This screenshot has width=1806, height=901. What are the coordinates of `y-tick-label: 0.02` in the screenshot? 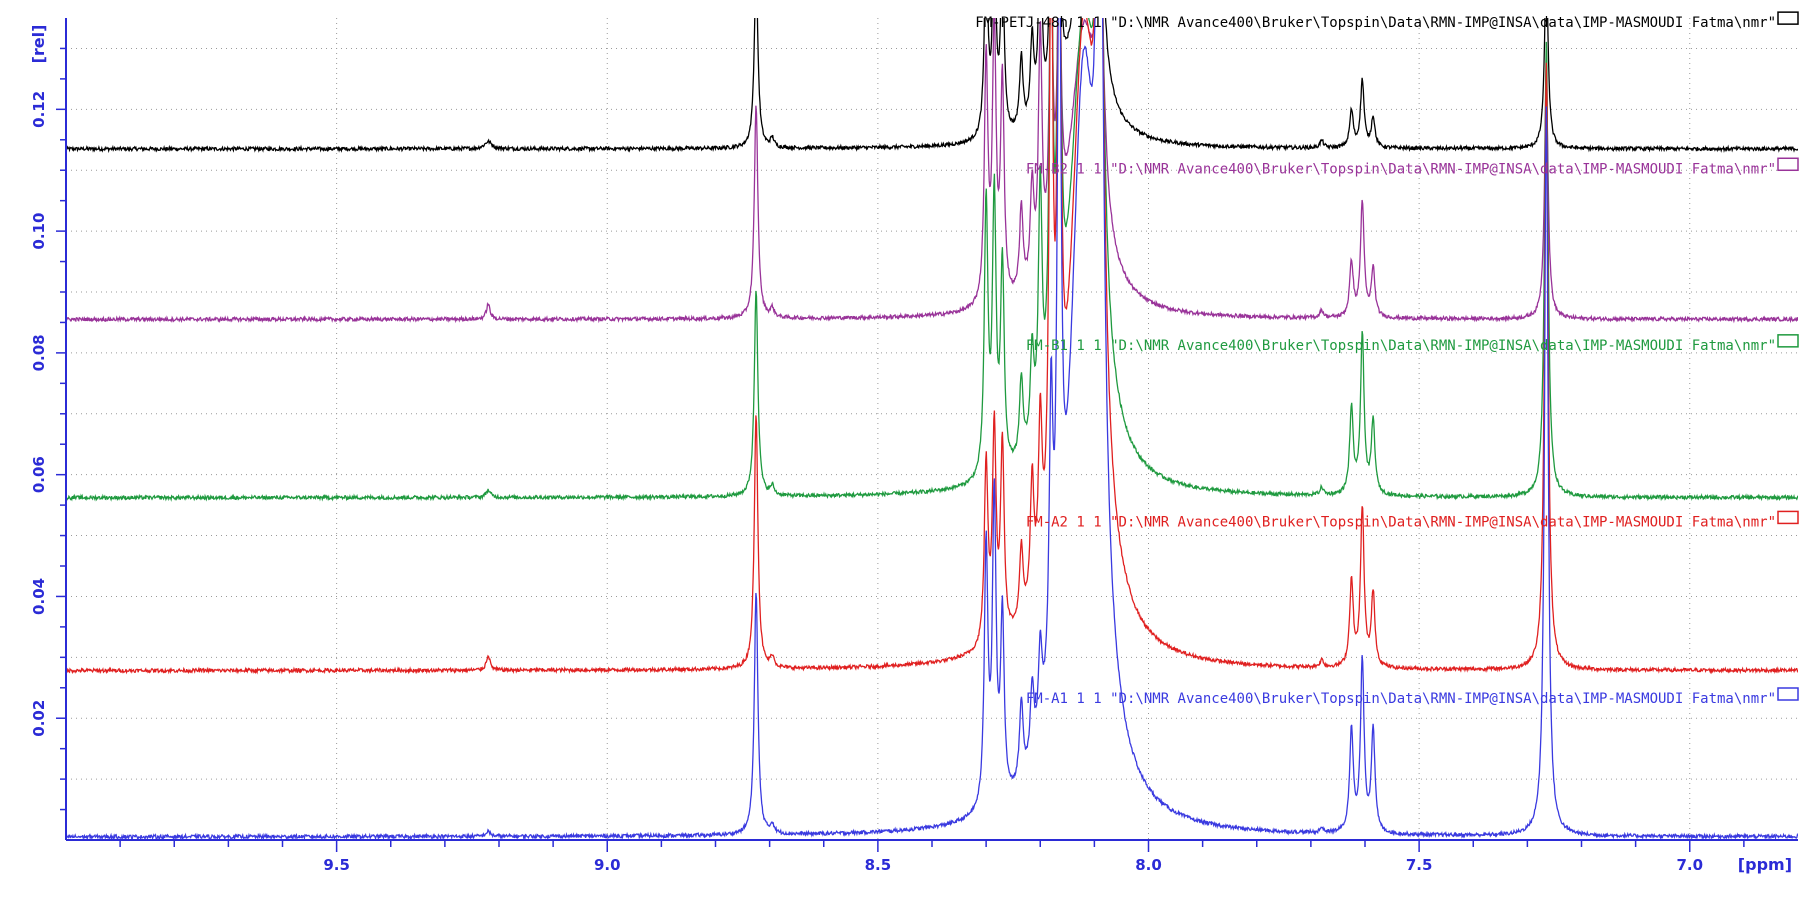 It's located at (39, 718).